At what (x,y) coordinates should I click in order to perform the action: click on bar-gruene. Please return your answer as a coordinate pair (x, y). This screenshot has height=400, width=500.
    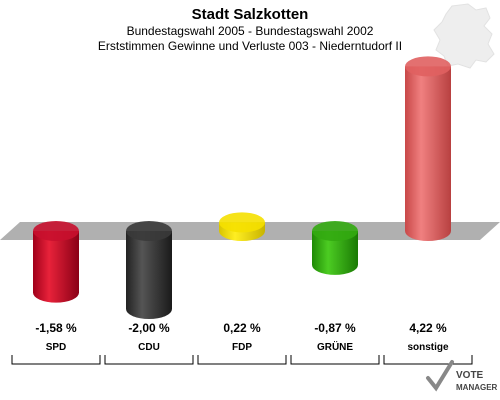
    Looking at the image, I should click on (335, 248).